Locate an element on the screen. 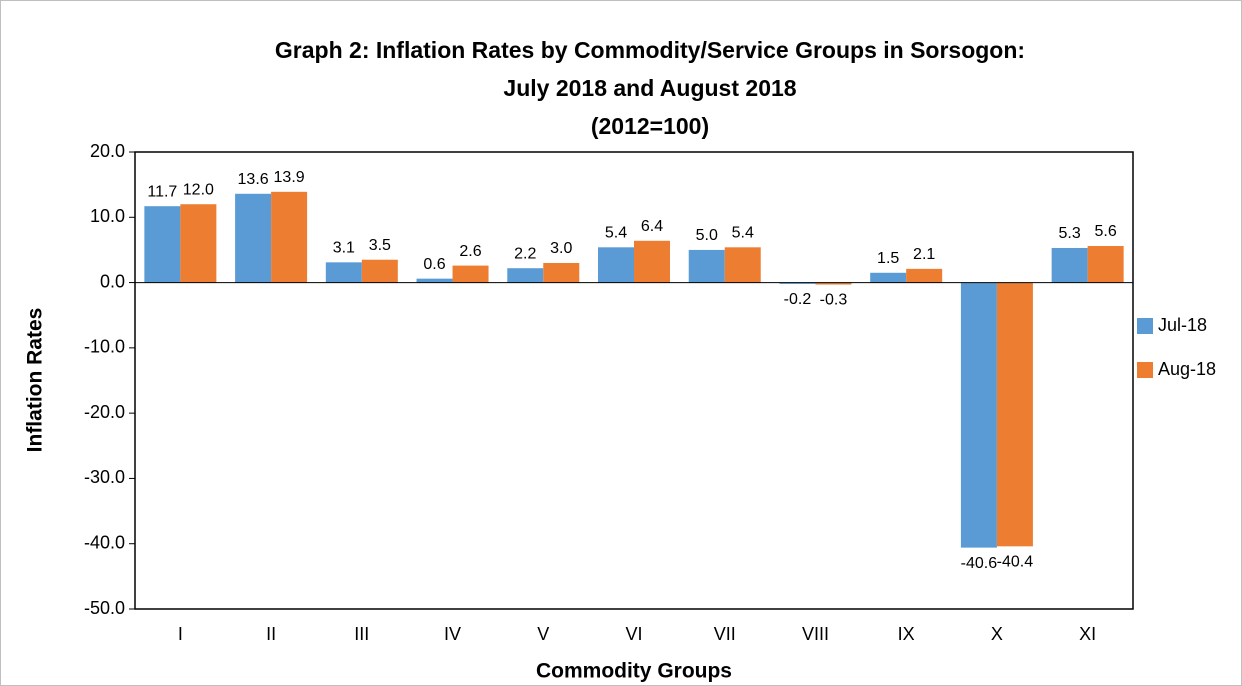 The width and height of the screenshot is (1242, 686). chart-title: July 2018 and August 2018 is located at coordinates (649, 88).